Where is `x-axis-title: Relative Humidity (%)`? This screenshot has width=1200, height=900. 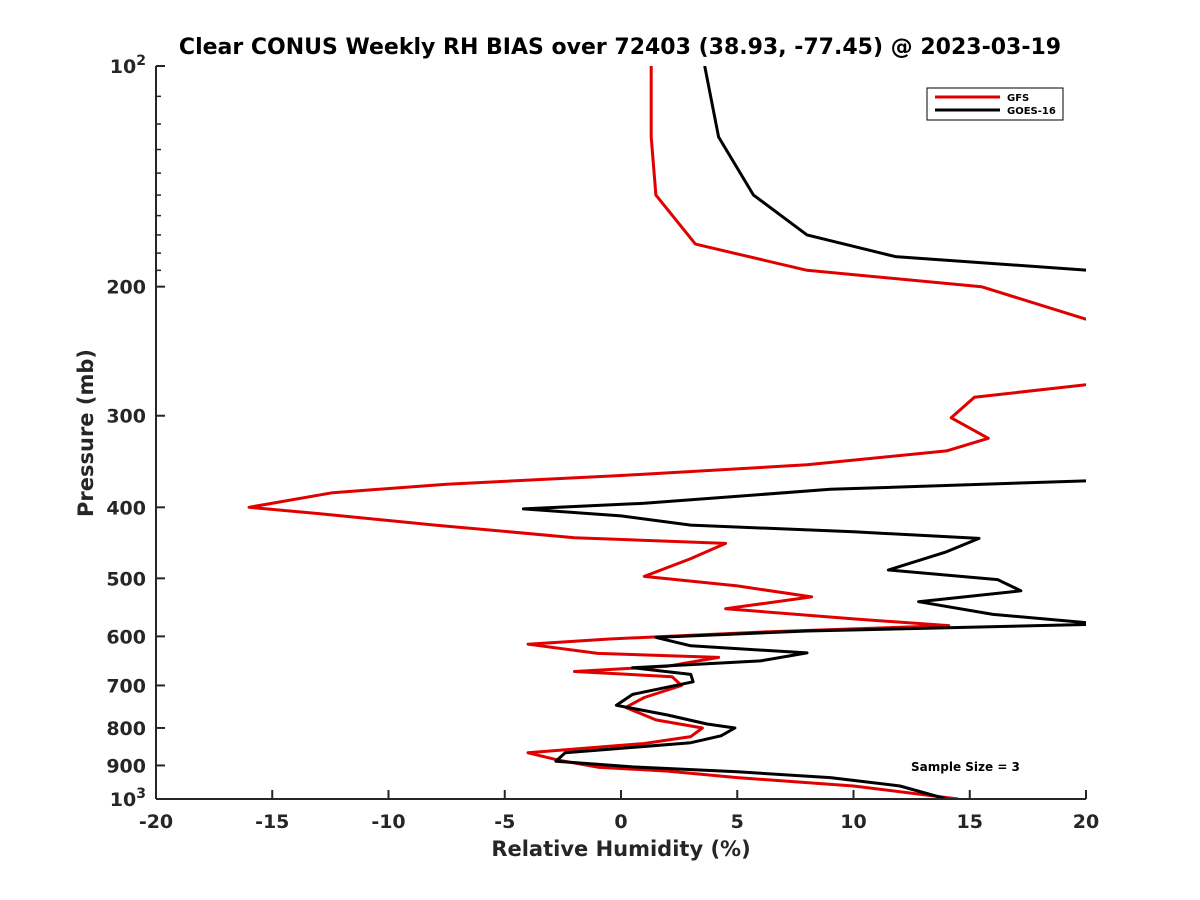
x-axis-title: Relative Humidity (%) is located at coordinates (620, 849).